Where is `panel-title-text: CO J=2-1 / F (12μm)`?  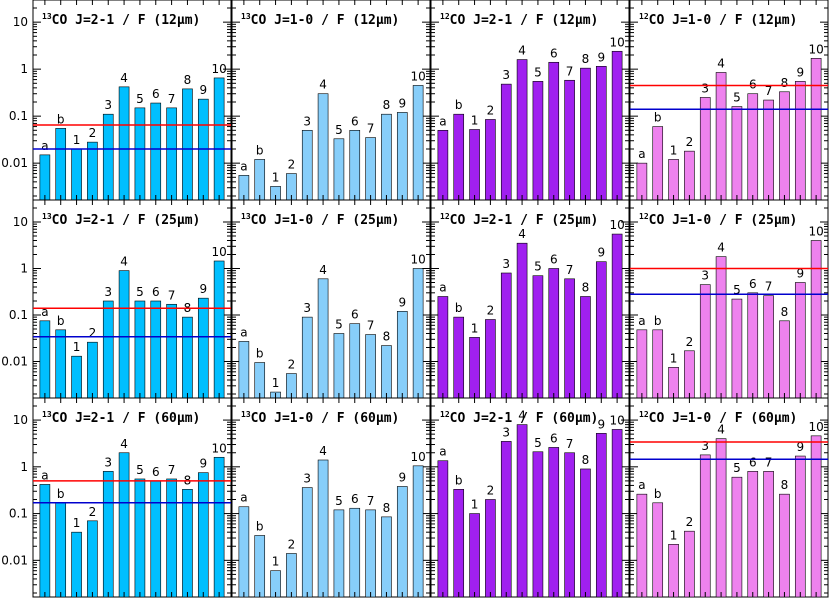 panel-title-text: CO J=2-1 / F (12μm) is located at coordinates (126, 20).